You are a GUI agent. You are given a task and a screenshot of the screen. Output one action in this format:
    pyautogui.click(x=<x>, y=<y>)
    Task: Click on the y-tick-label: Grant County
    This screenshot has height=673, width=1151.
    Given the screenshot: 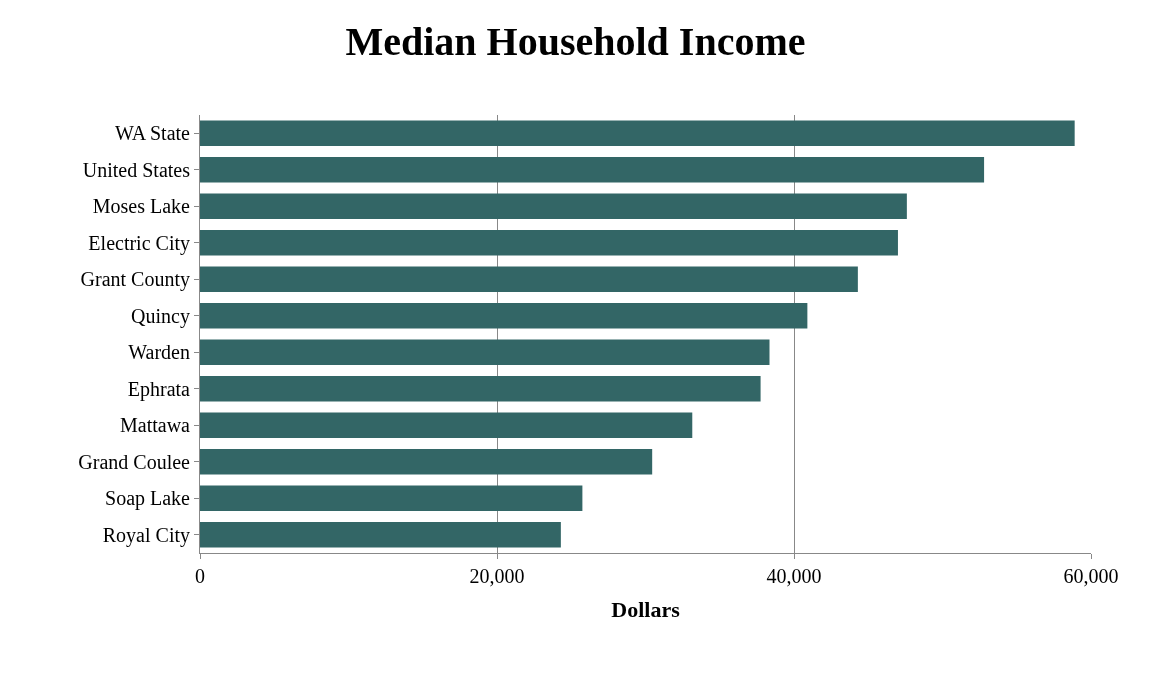 What is the action you would take?
    pyautogui.click(x=135, y=280)
    